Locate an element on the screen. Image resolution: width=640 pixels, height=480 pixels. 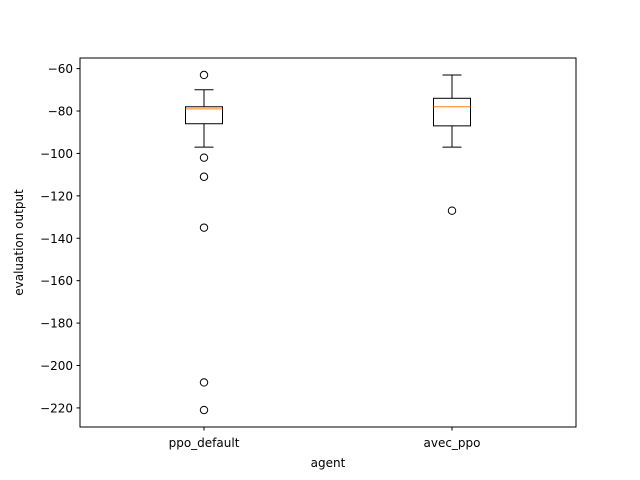
y-axis-ticks: −60 −80 −100 −120 −140 −160 −180 −200 −220 is located at coordinates (60, 238).